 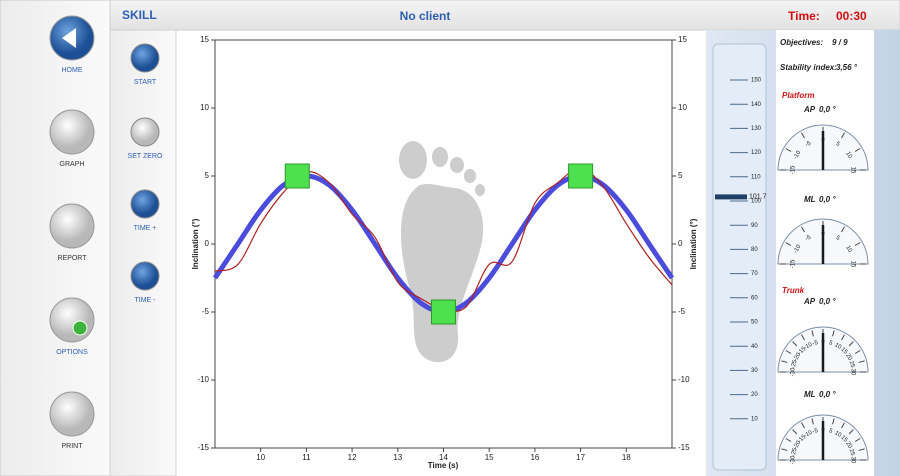 I want to click on time-value: 00:30, so click(x=851, y=16).